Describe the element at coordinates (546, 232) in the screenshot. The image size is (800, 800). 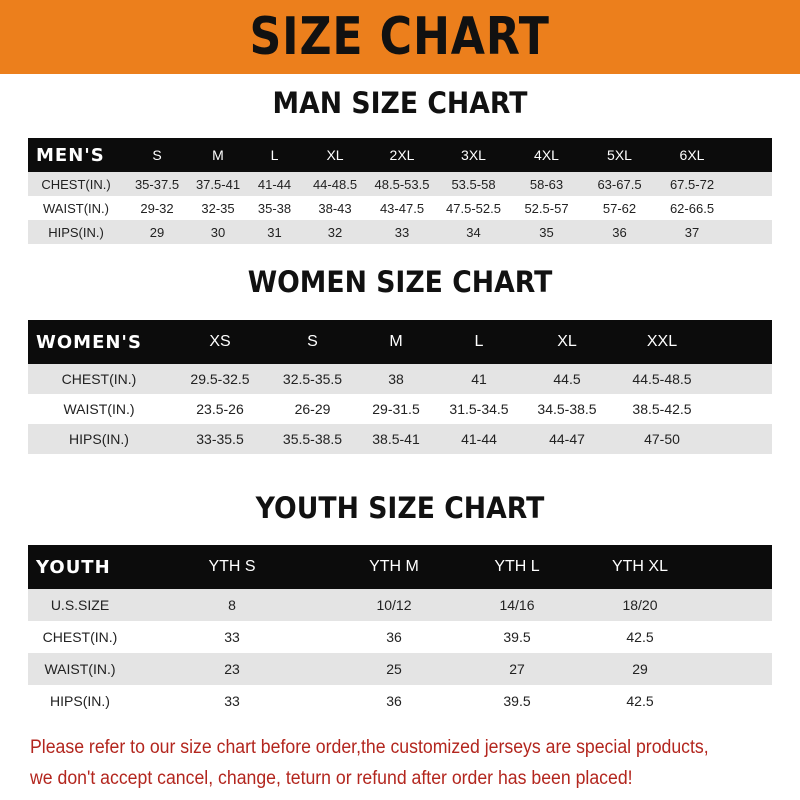
I see `size-value: 35` at that location.